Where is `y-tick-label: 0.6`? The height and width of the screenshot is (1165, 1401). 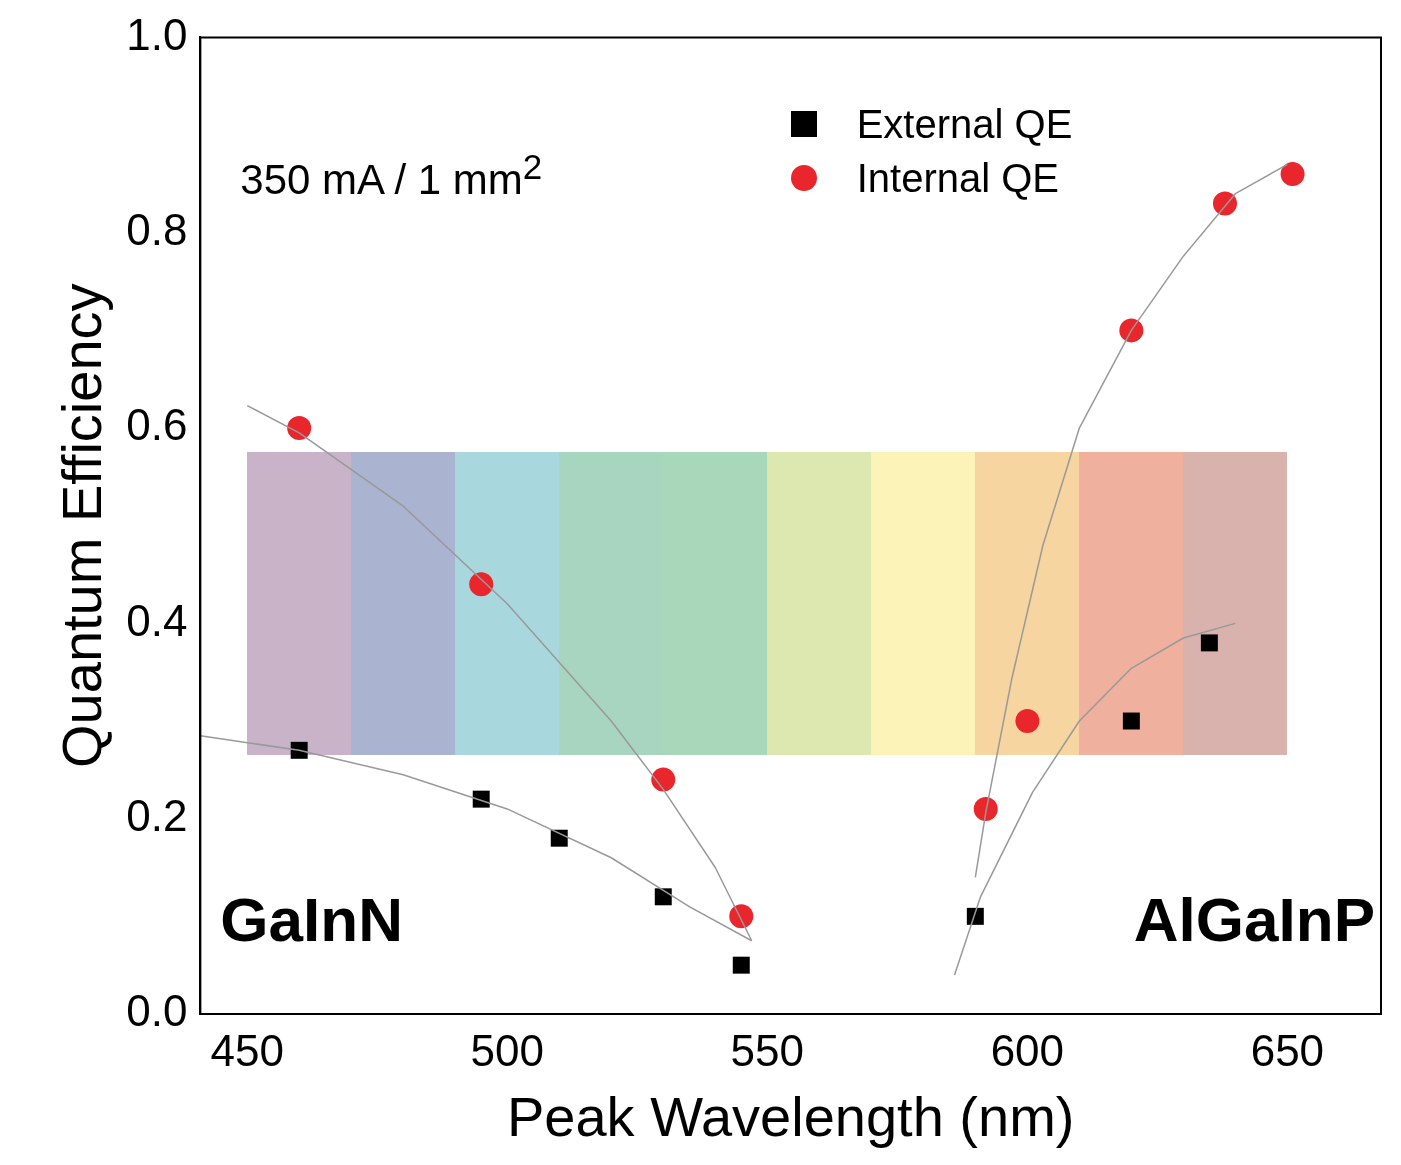 y-tick-label: 0.6 is located at coordinates (157, 425).